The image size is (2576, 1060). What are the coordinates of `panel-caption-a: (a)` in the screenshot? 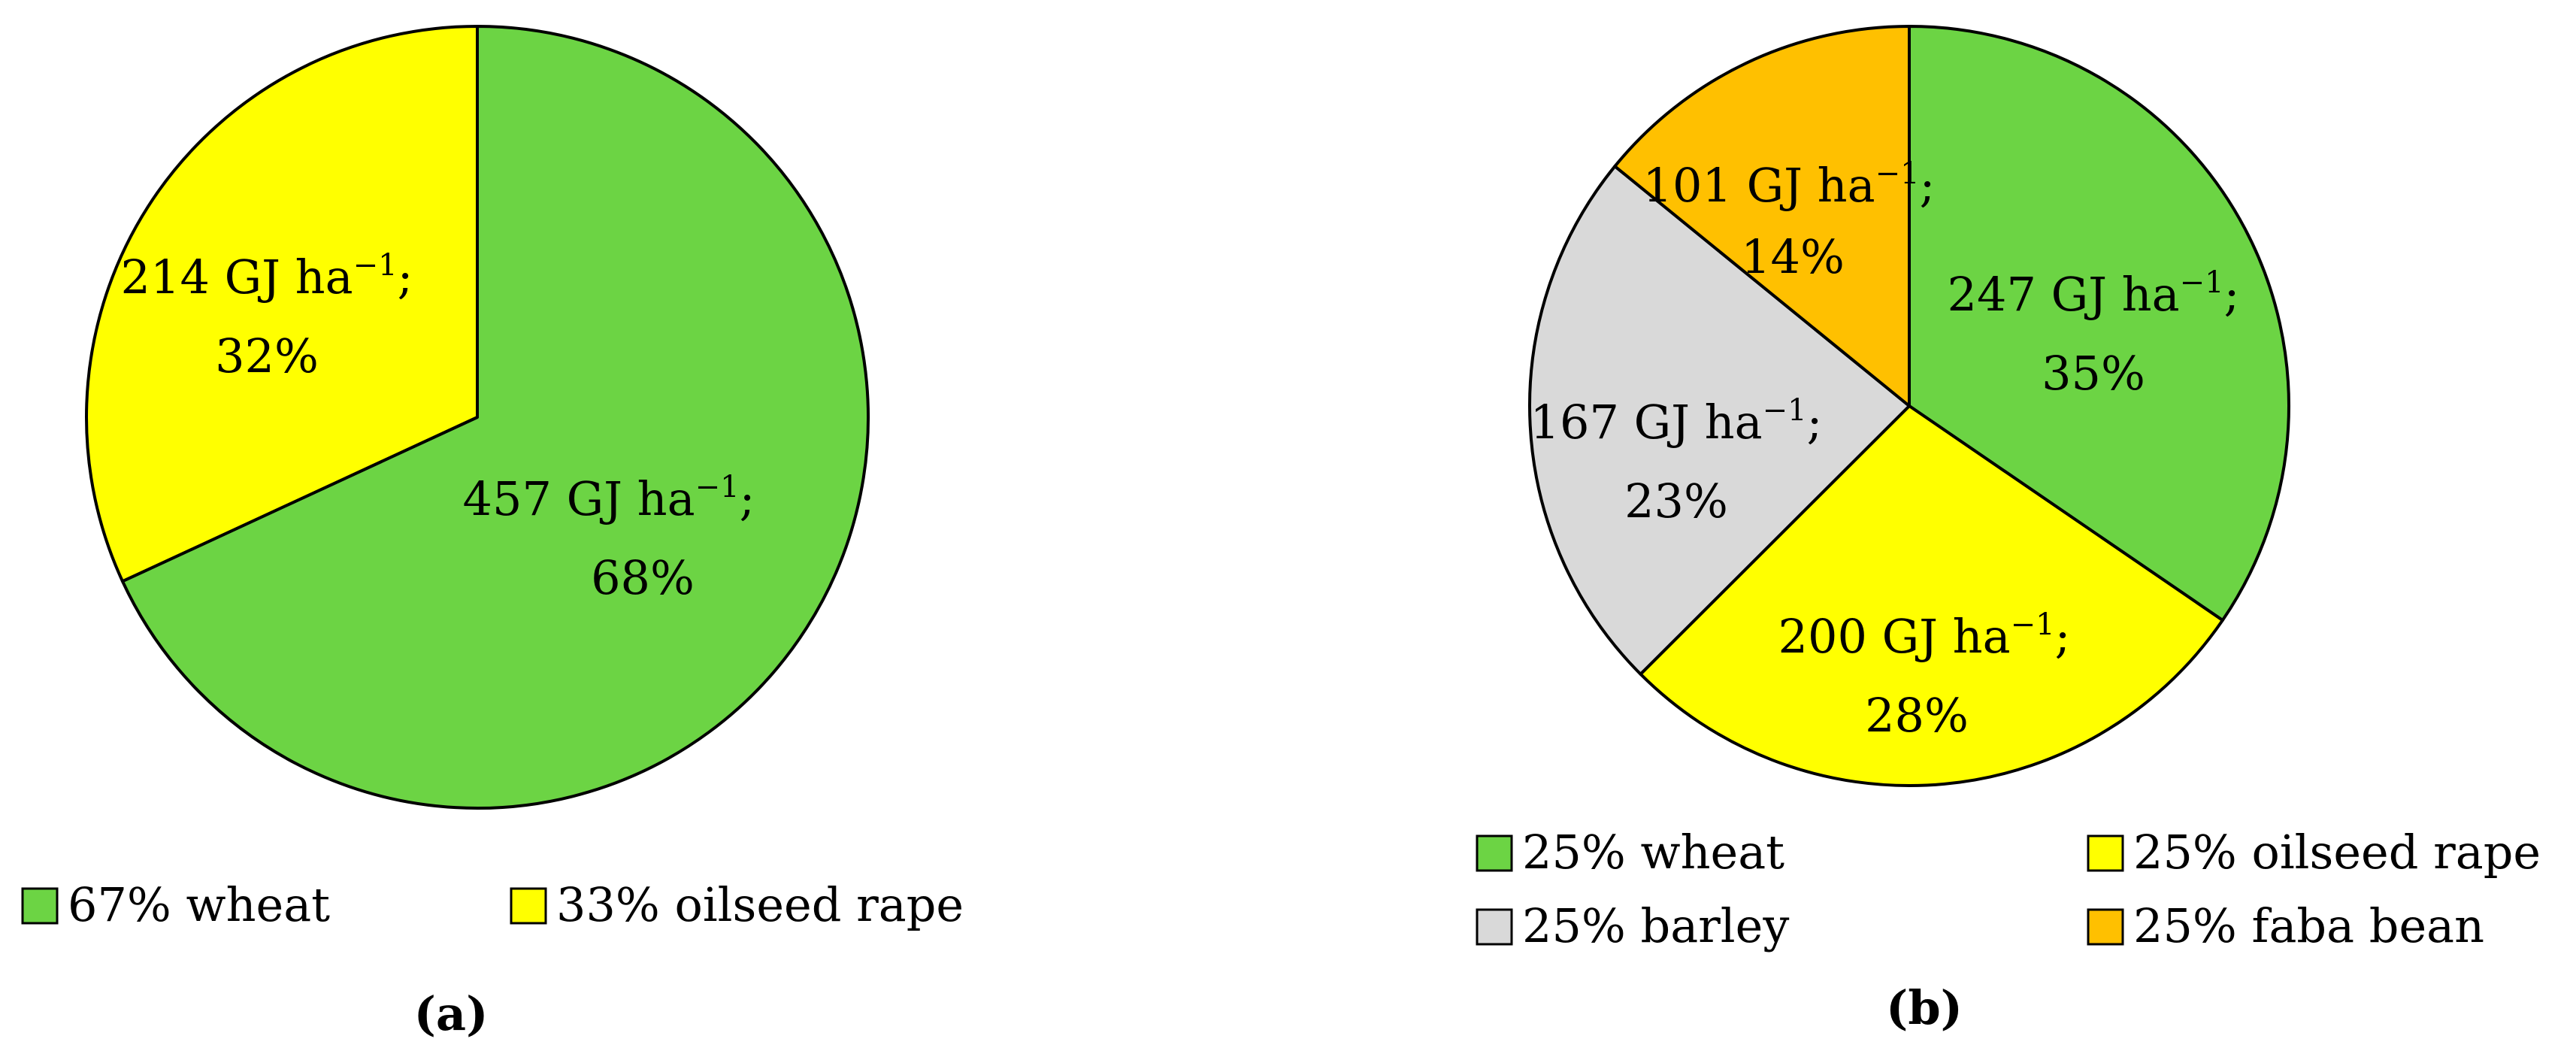 It's located at (451, 1013).